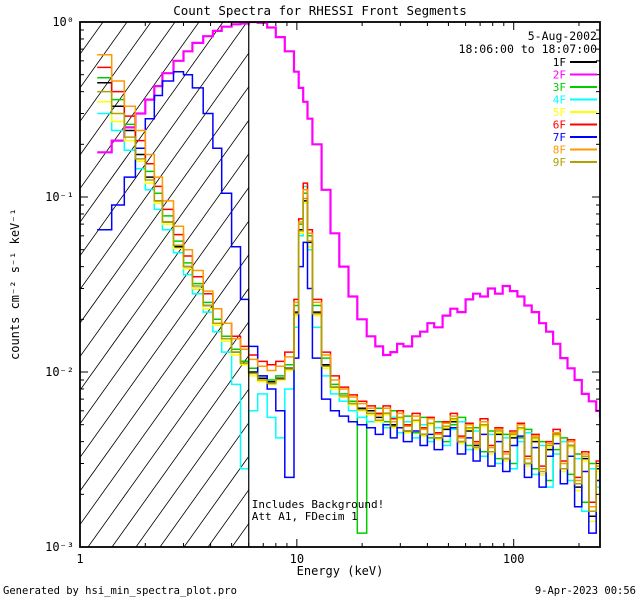 This screenshot has width=640, height=600. I want to click on legend-label-7F: 7F, so click(559, 137).